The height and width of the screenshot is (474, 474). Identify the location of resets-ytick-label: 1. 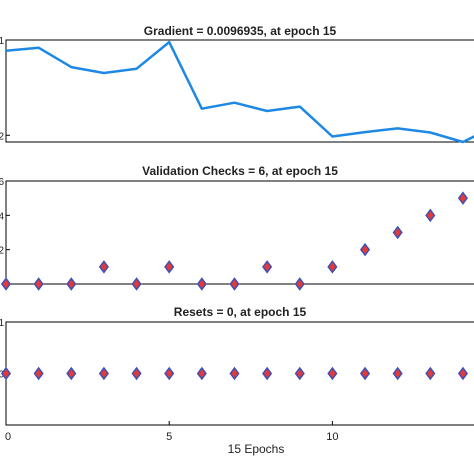
(2, 323).